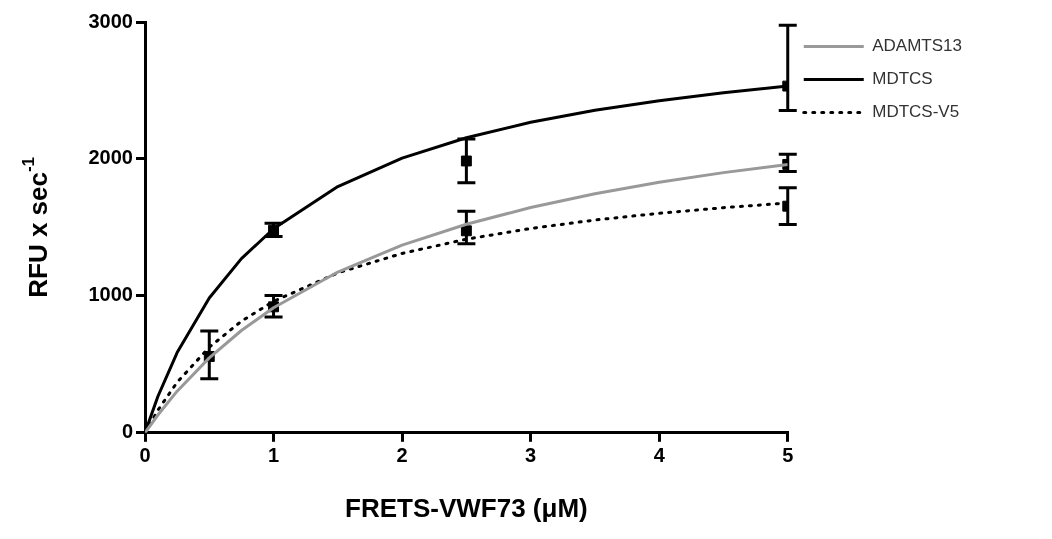  I want to click on y-tick-label: 0, so click(127, 431).